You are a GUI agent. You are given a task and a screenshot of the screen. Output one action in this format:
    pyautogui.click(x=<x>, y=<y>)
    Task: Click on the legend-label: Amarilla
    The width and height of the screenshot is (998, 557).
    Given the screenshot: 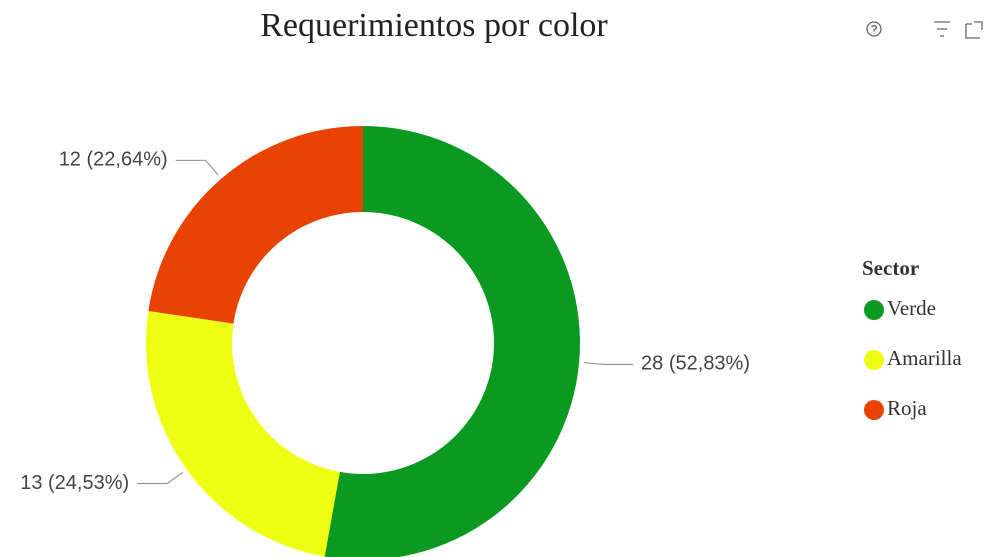 What is the action you would take?
    pyautogui.click(x=924, y=358)
    